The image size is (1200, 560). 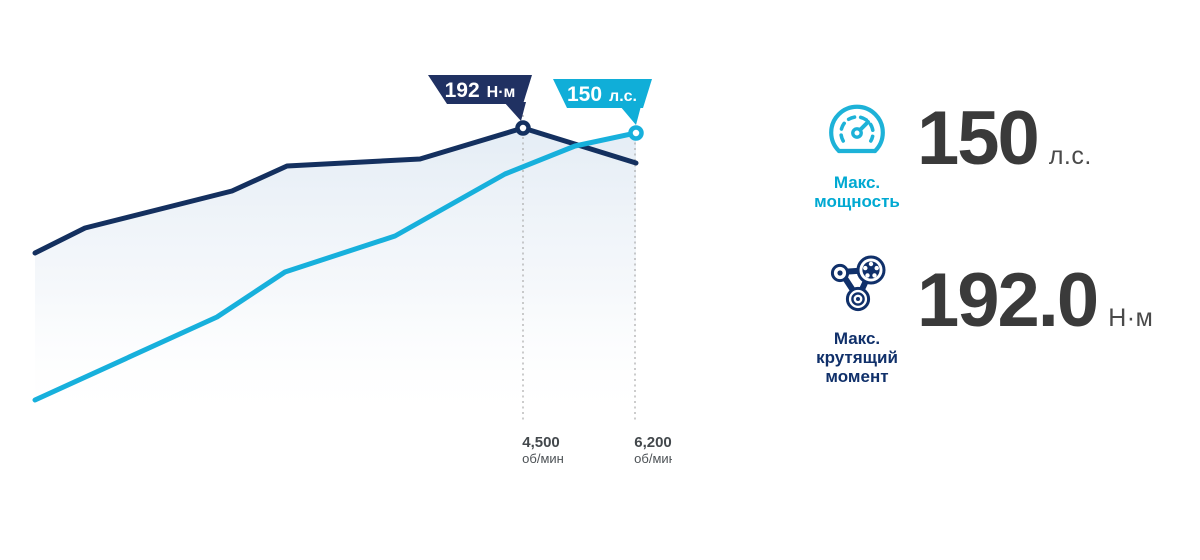 What do you see at coordinates (1131, 318) in the screenshot?
I see `torque-unit: Н·м` at bounding box center [1131, 318].